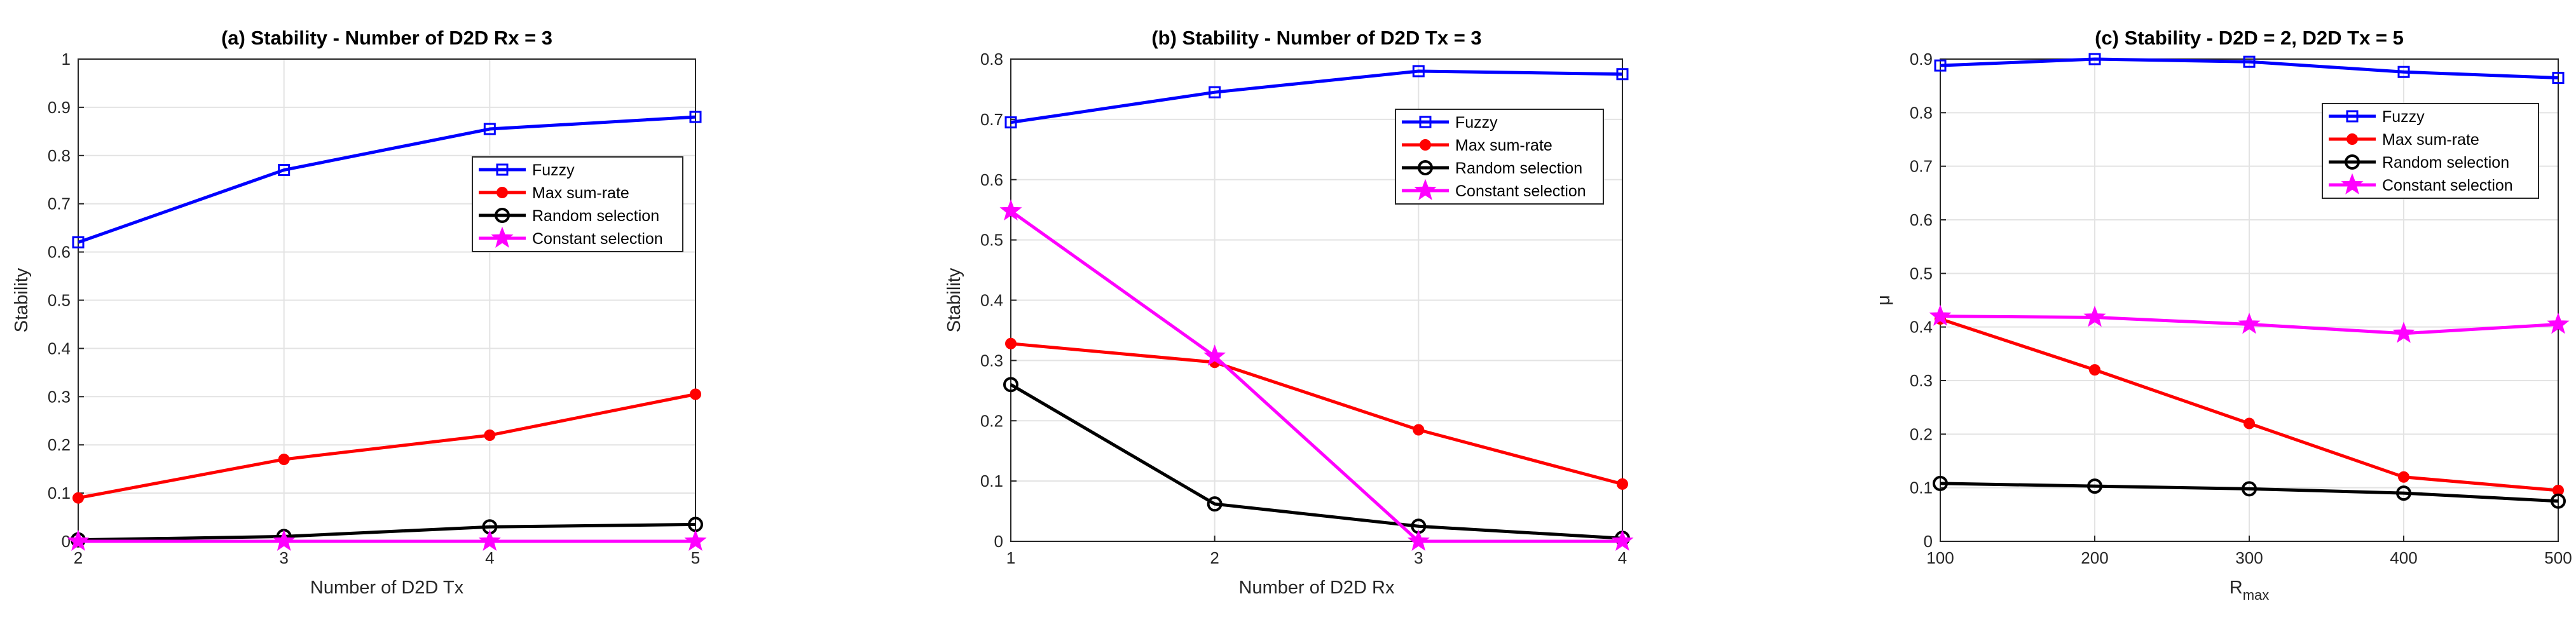 This screenshot has height=629, width=2576. I want to click on x-axis-label: Number of D2D Tx, so click(387, 588).